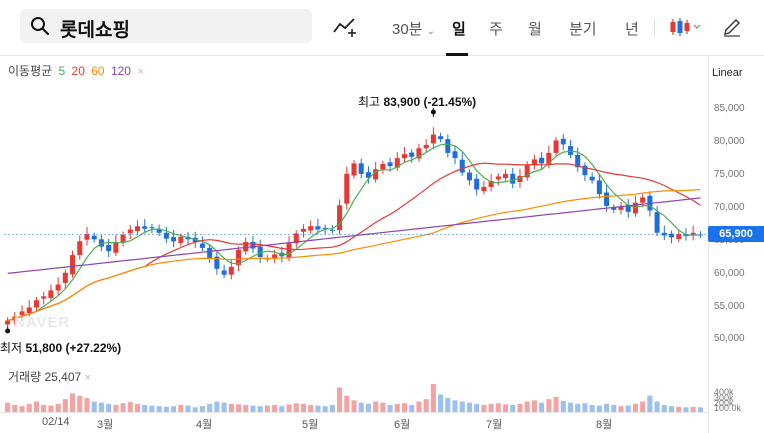 The height and width of the screenshot is (433, 764). What do you see at coordinates (369, 102) in the screenshot?
I see `high-annotation-label: 최고` at bounding box center [369, 102].